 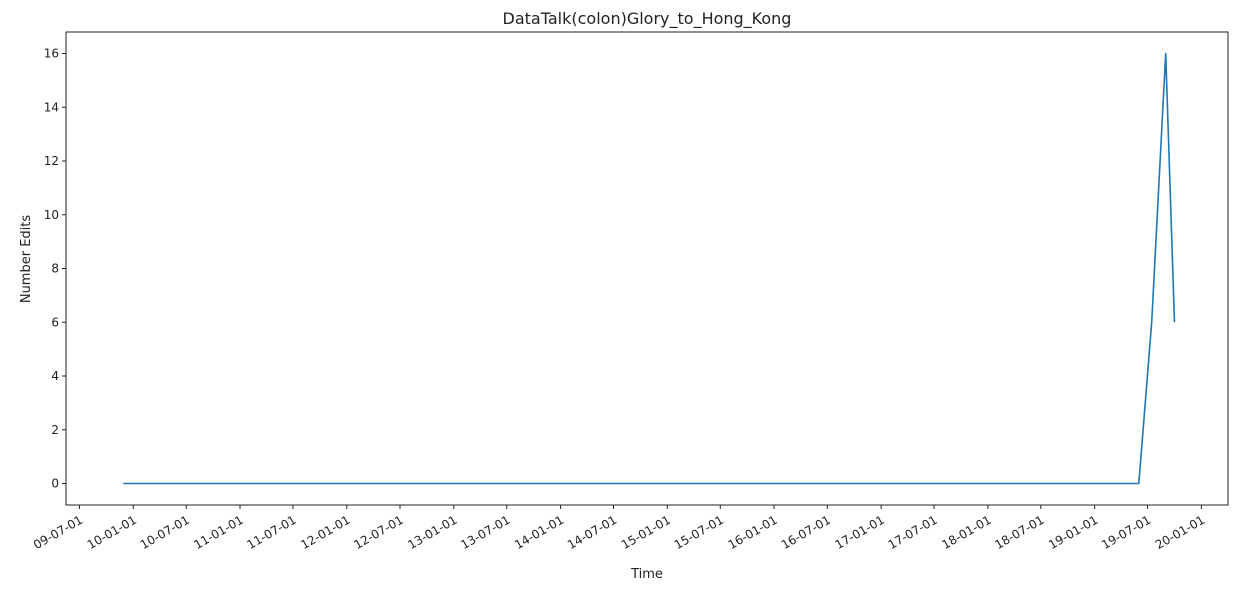 What do you see at coordinates (26, 259) in the screenshot?
I see `y-axis-label: Number Edits` at bounding box center [26, 259].